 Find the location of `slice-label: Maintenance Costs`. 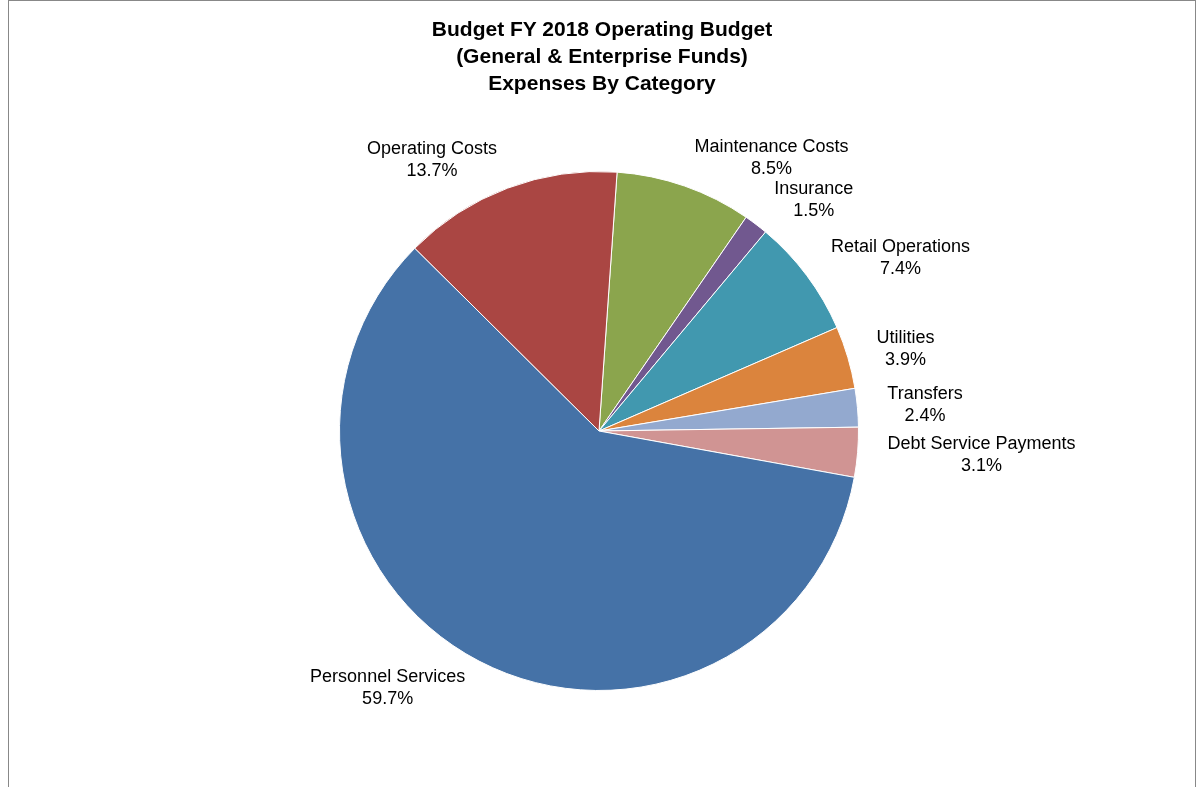

slice-label: Maintenance Costs is located at coordinates (771, 145).